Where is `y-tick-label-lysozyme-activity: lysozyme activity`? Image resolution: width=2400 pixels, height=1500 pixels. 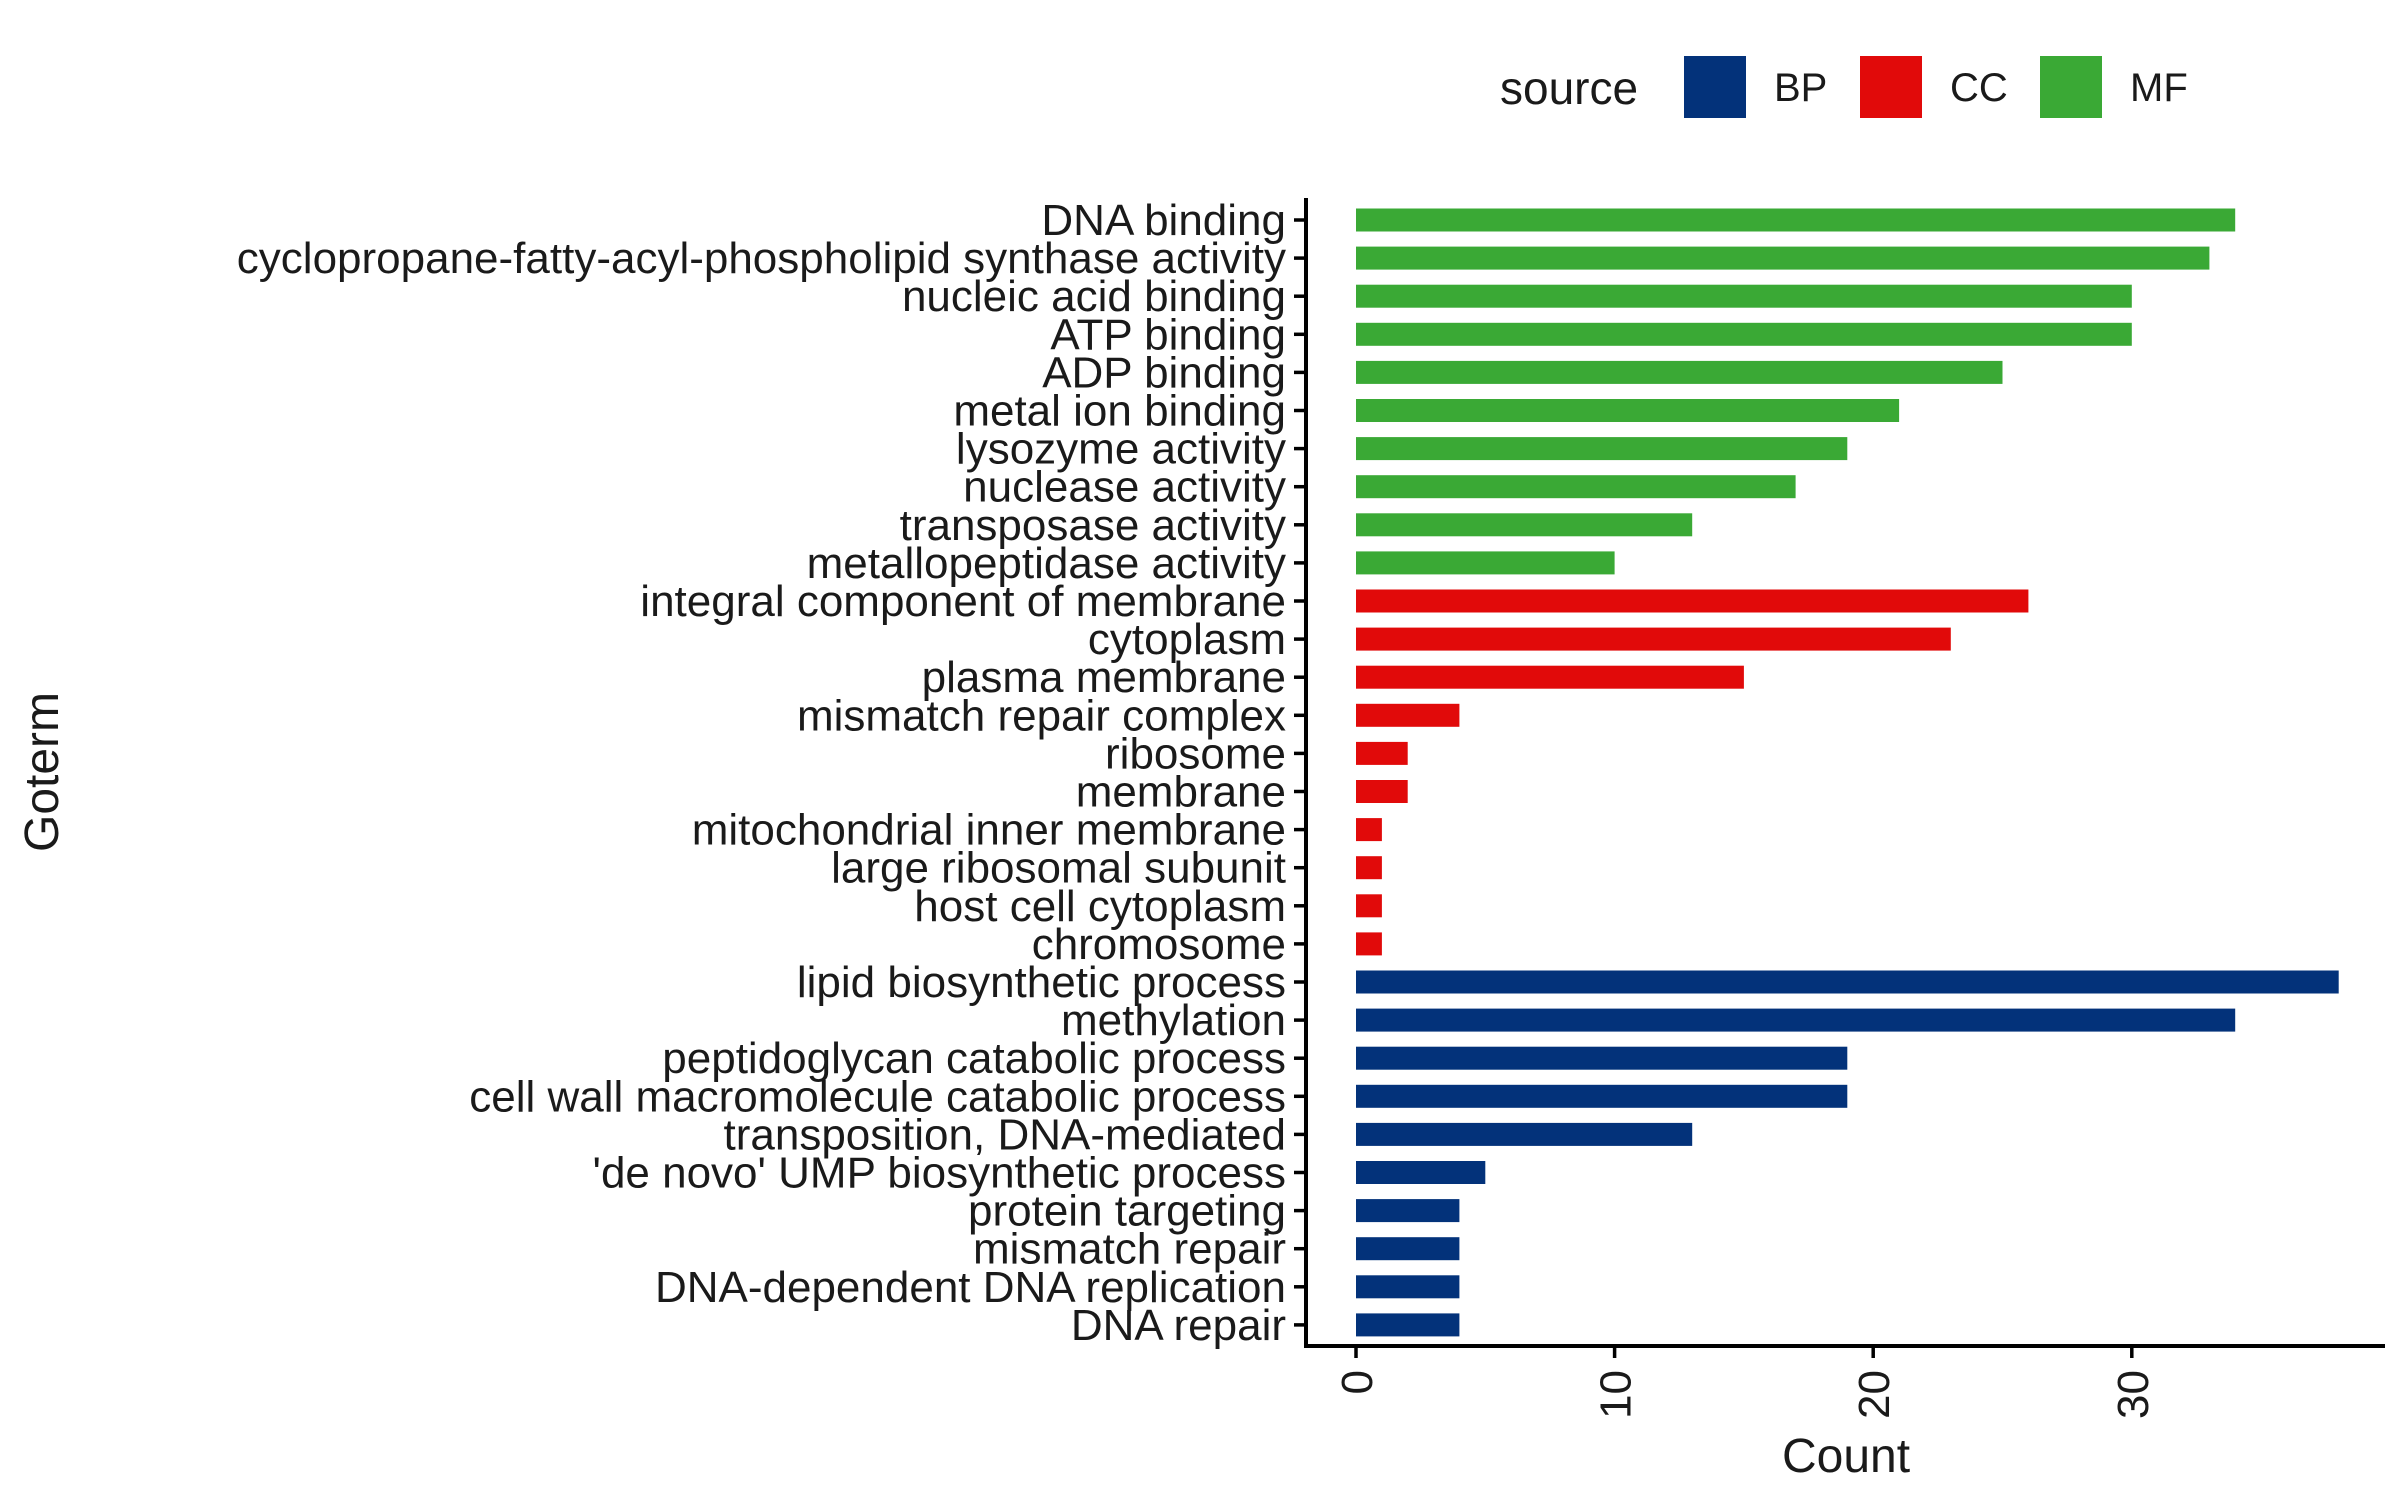 y-tick-label-lysozyme-activity: lysozyme activity is located at coordinates (1121, 449).